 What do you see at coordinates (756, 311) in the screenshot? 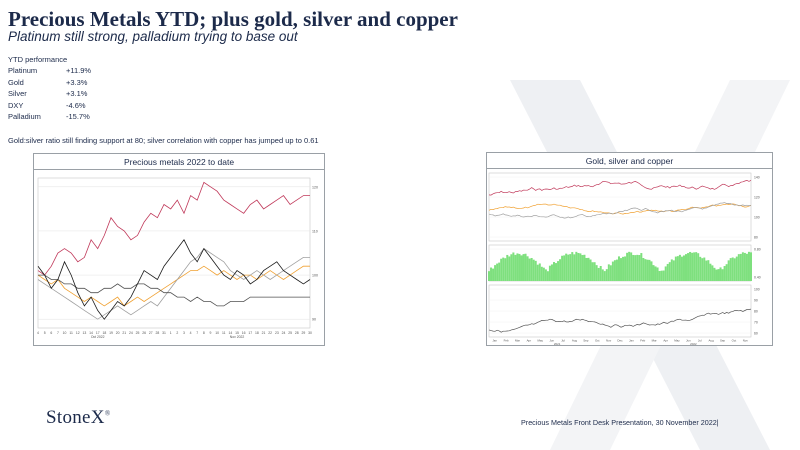
I see `y-tick-label: 80` at bounding box center [756, 311].